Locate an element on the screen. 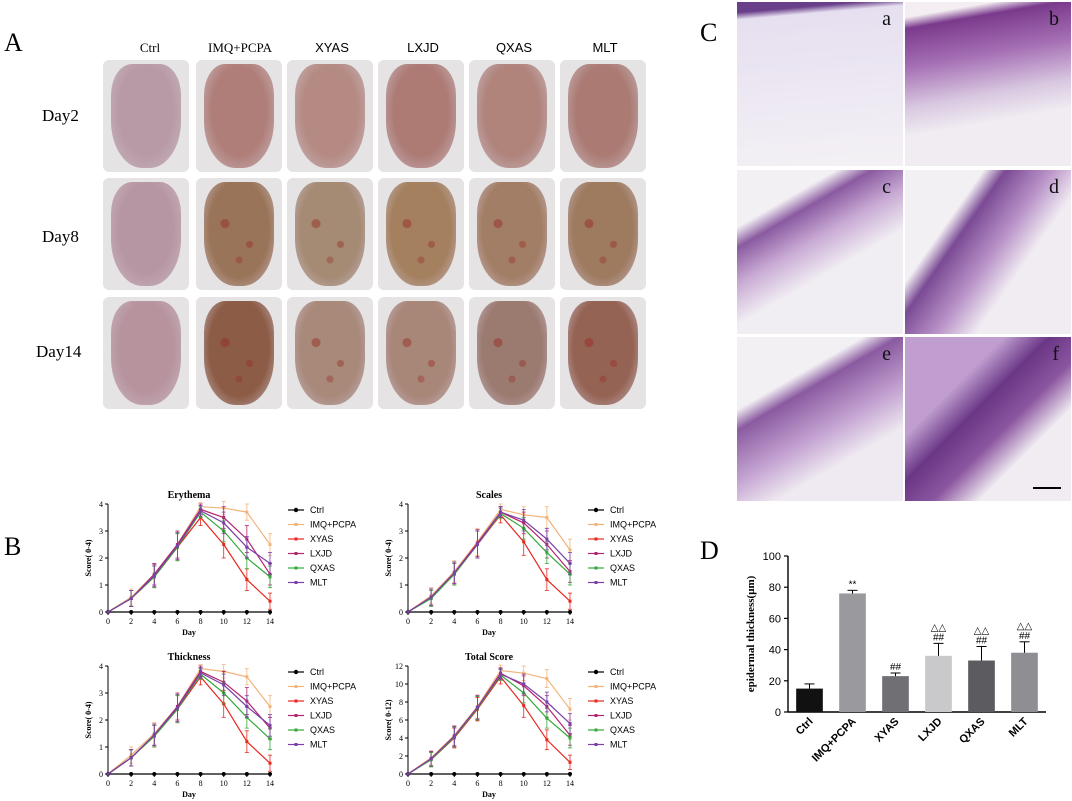 The image size is (1072, 801). legend-label: QXAS is located at coordinates (622, 568).